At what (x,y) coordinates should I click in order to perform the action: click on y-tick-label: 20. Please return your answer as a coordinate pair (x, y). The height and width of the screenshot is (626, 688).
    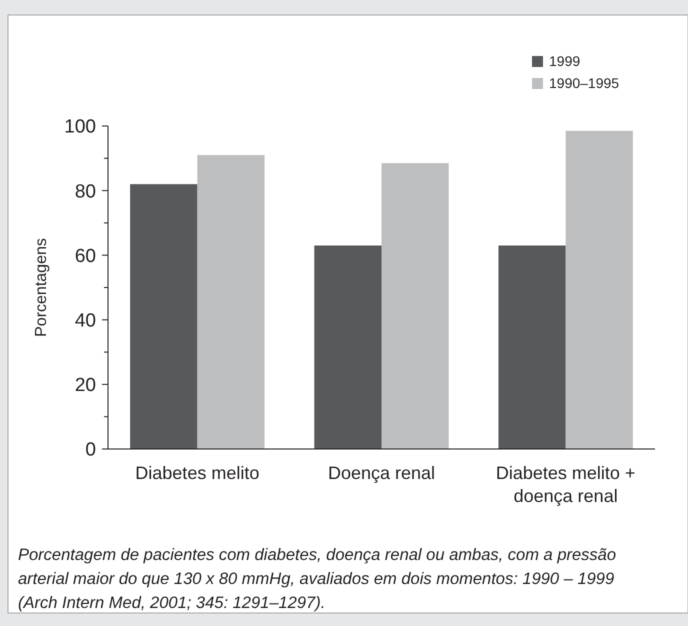
    Looking at the image, I should click on (85, 385).